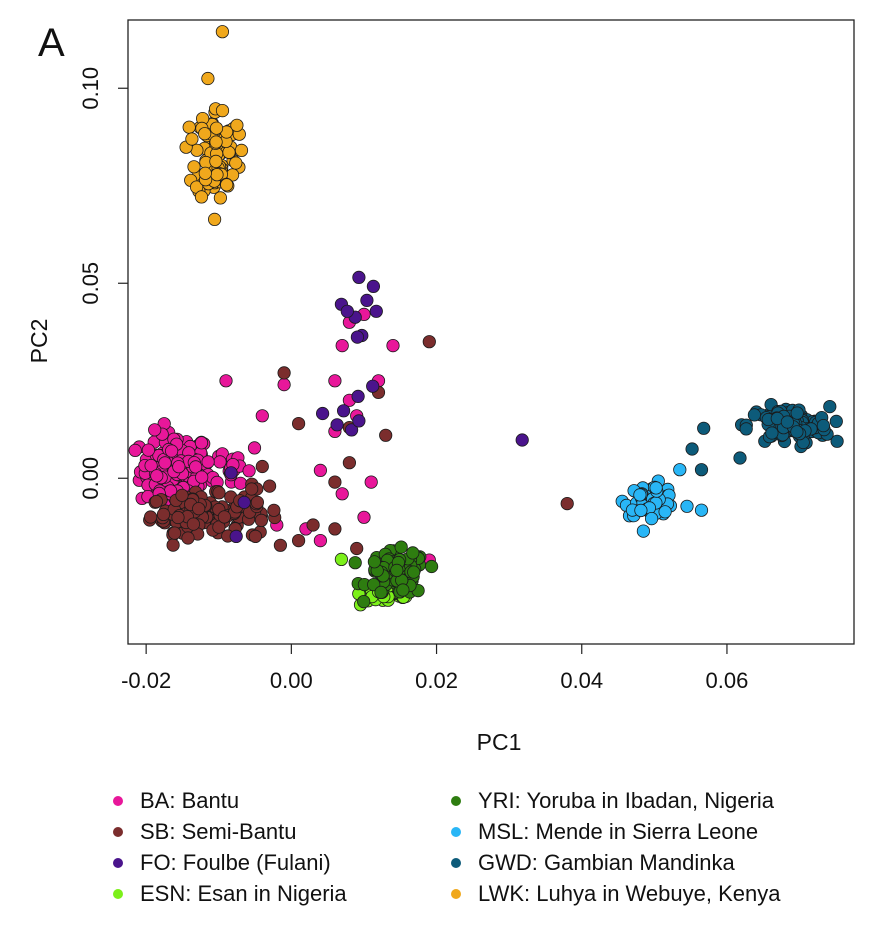 The image size is (890, 926). I want to click on legend-label: SB: Semi-Bantu, so click(218, 831).